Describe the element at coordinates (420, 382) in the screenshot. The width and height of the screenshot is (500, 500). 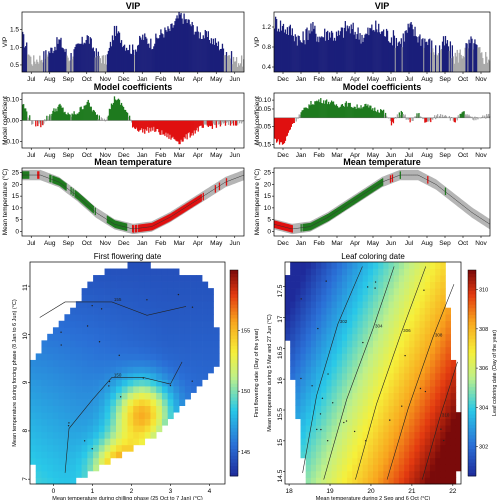
I see `contour-line` at that location.